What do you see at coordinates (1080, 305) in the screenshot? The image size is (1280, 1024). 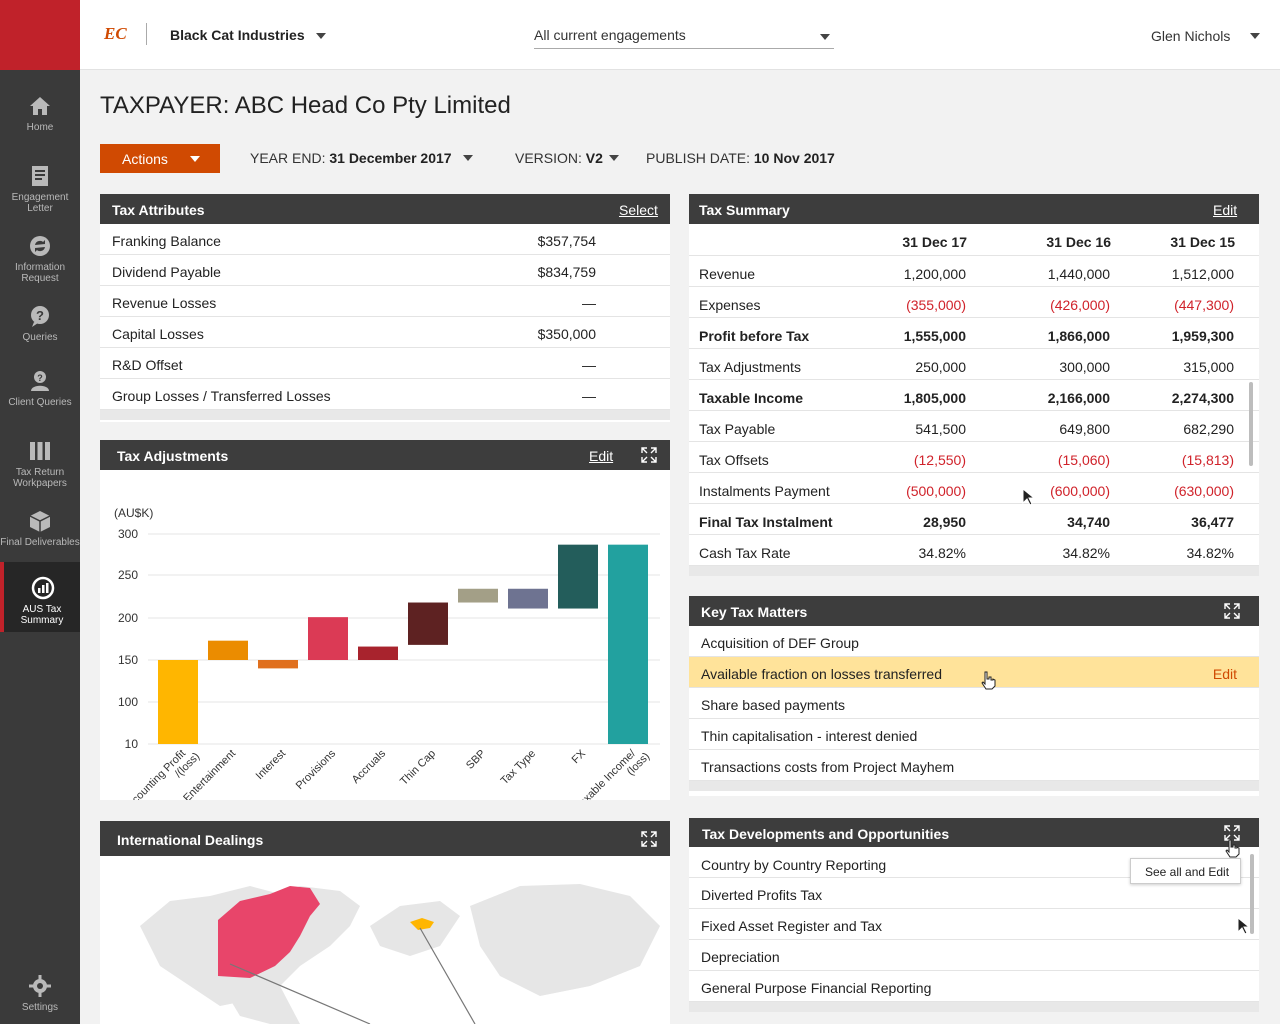 I see `table-cell: (426,000)` at bounding box center [1080, 305].